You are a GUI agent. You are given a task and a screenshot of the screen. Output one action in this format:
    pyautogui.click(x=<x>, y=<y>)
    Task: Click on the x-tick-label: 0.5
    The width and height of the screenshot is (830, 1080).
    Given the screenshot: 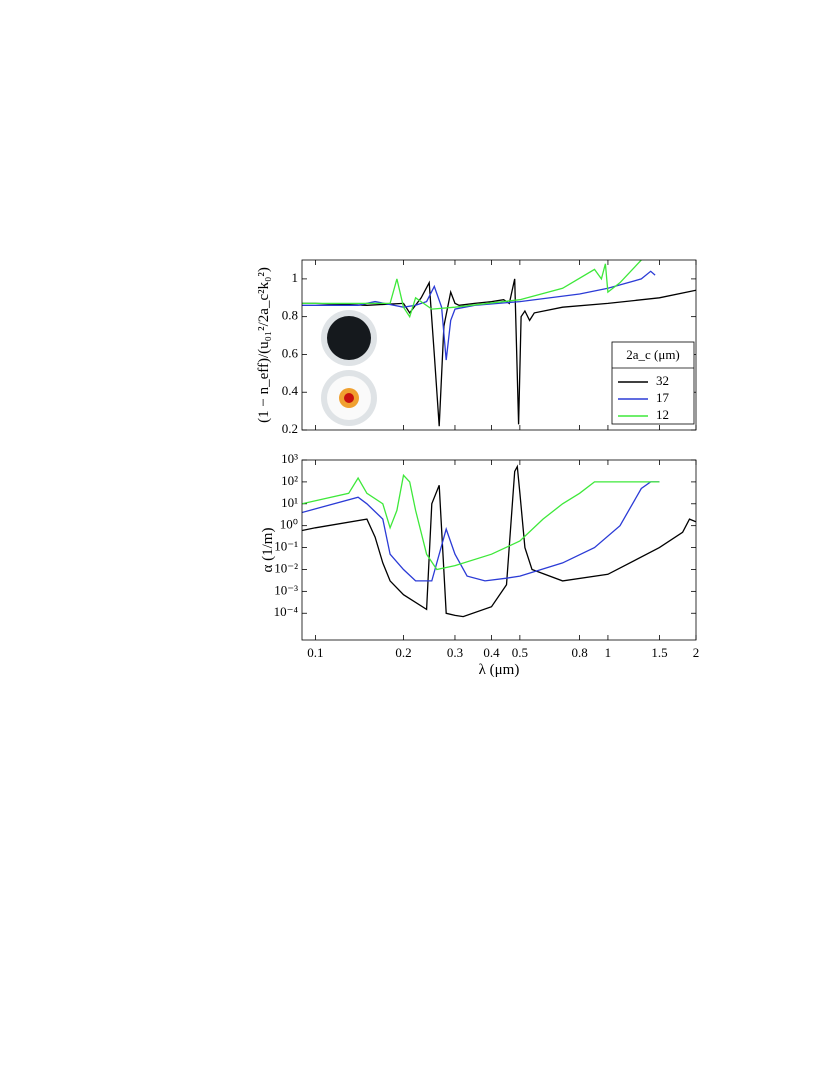 What is the action you would take?
    pyautogui.click(x=520, y=652)
    